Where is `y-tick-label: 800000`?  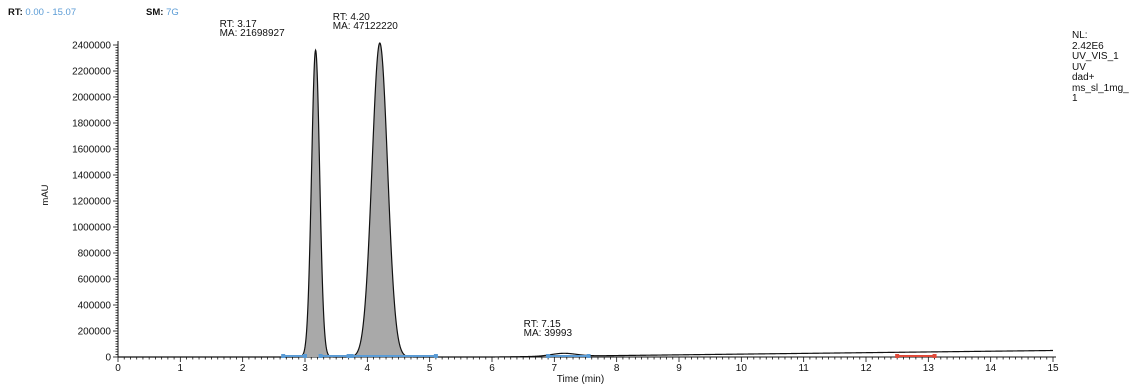
y-tick-label: 800000 is located at coordinates (95, 254).